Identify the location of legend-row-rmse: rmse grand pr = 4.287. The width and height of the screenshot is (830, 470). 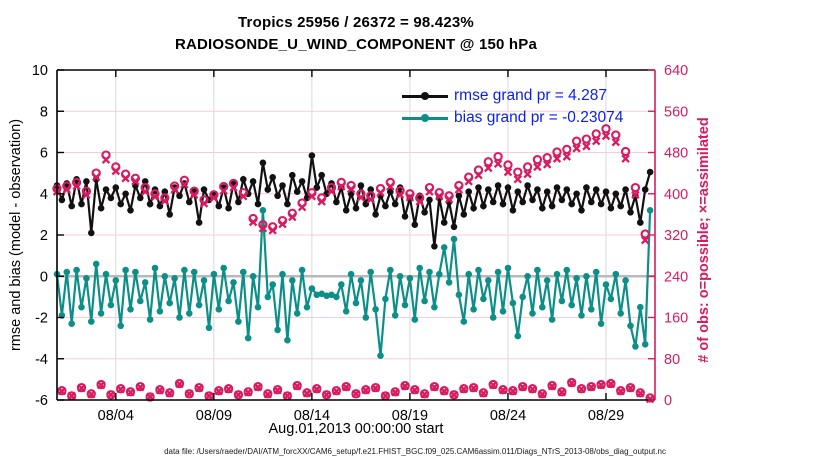
(512, 96).